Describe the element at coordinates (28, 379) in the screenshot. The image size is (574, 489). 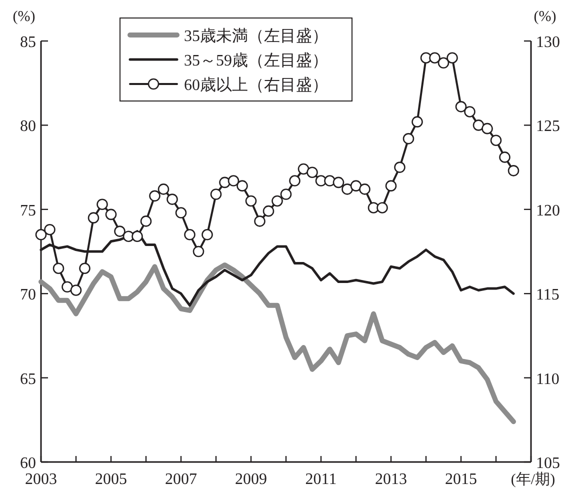
I see `y-tick-label: 65` at that location.